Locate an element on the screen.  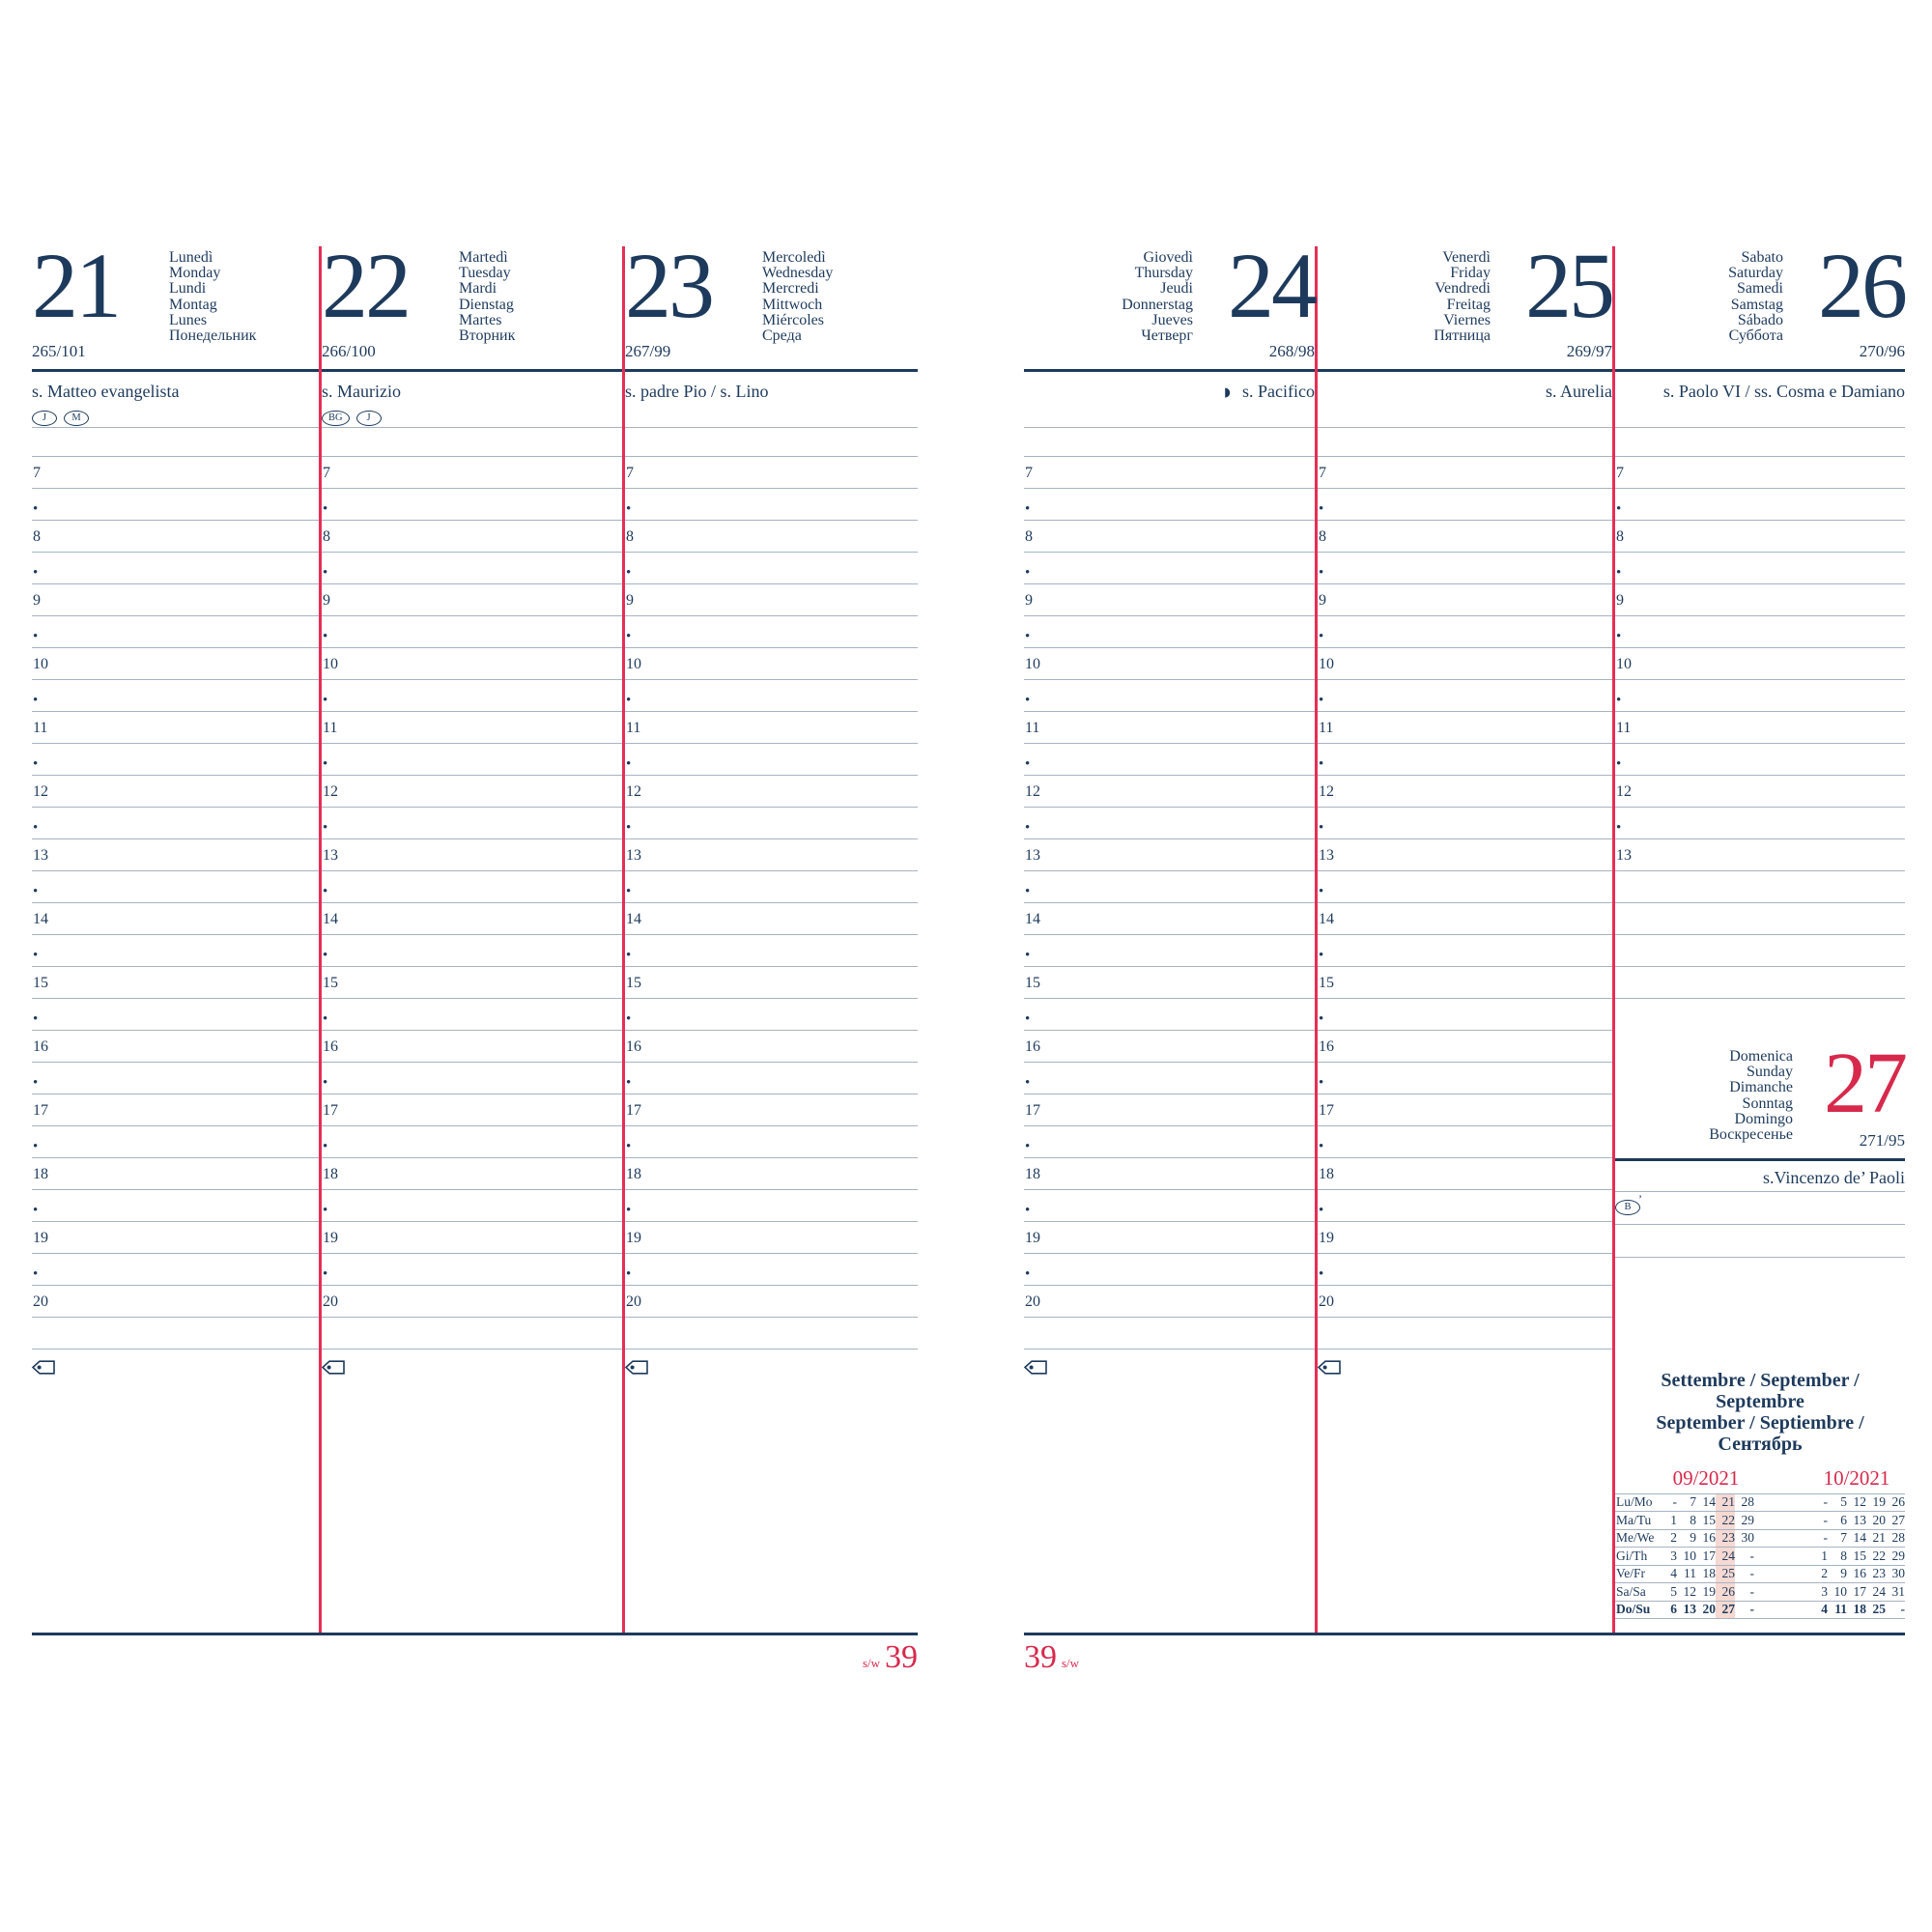
mini-calendar-date: 9 is located at coordinates (1693, 1538).